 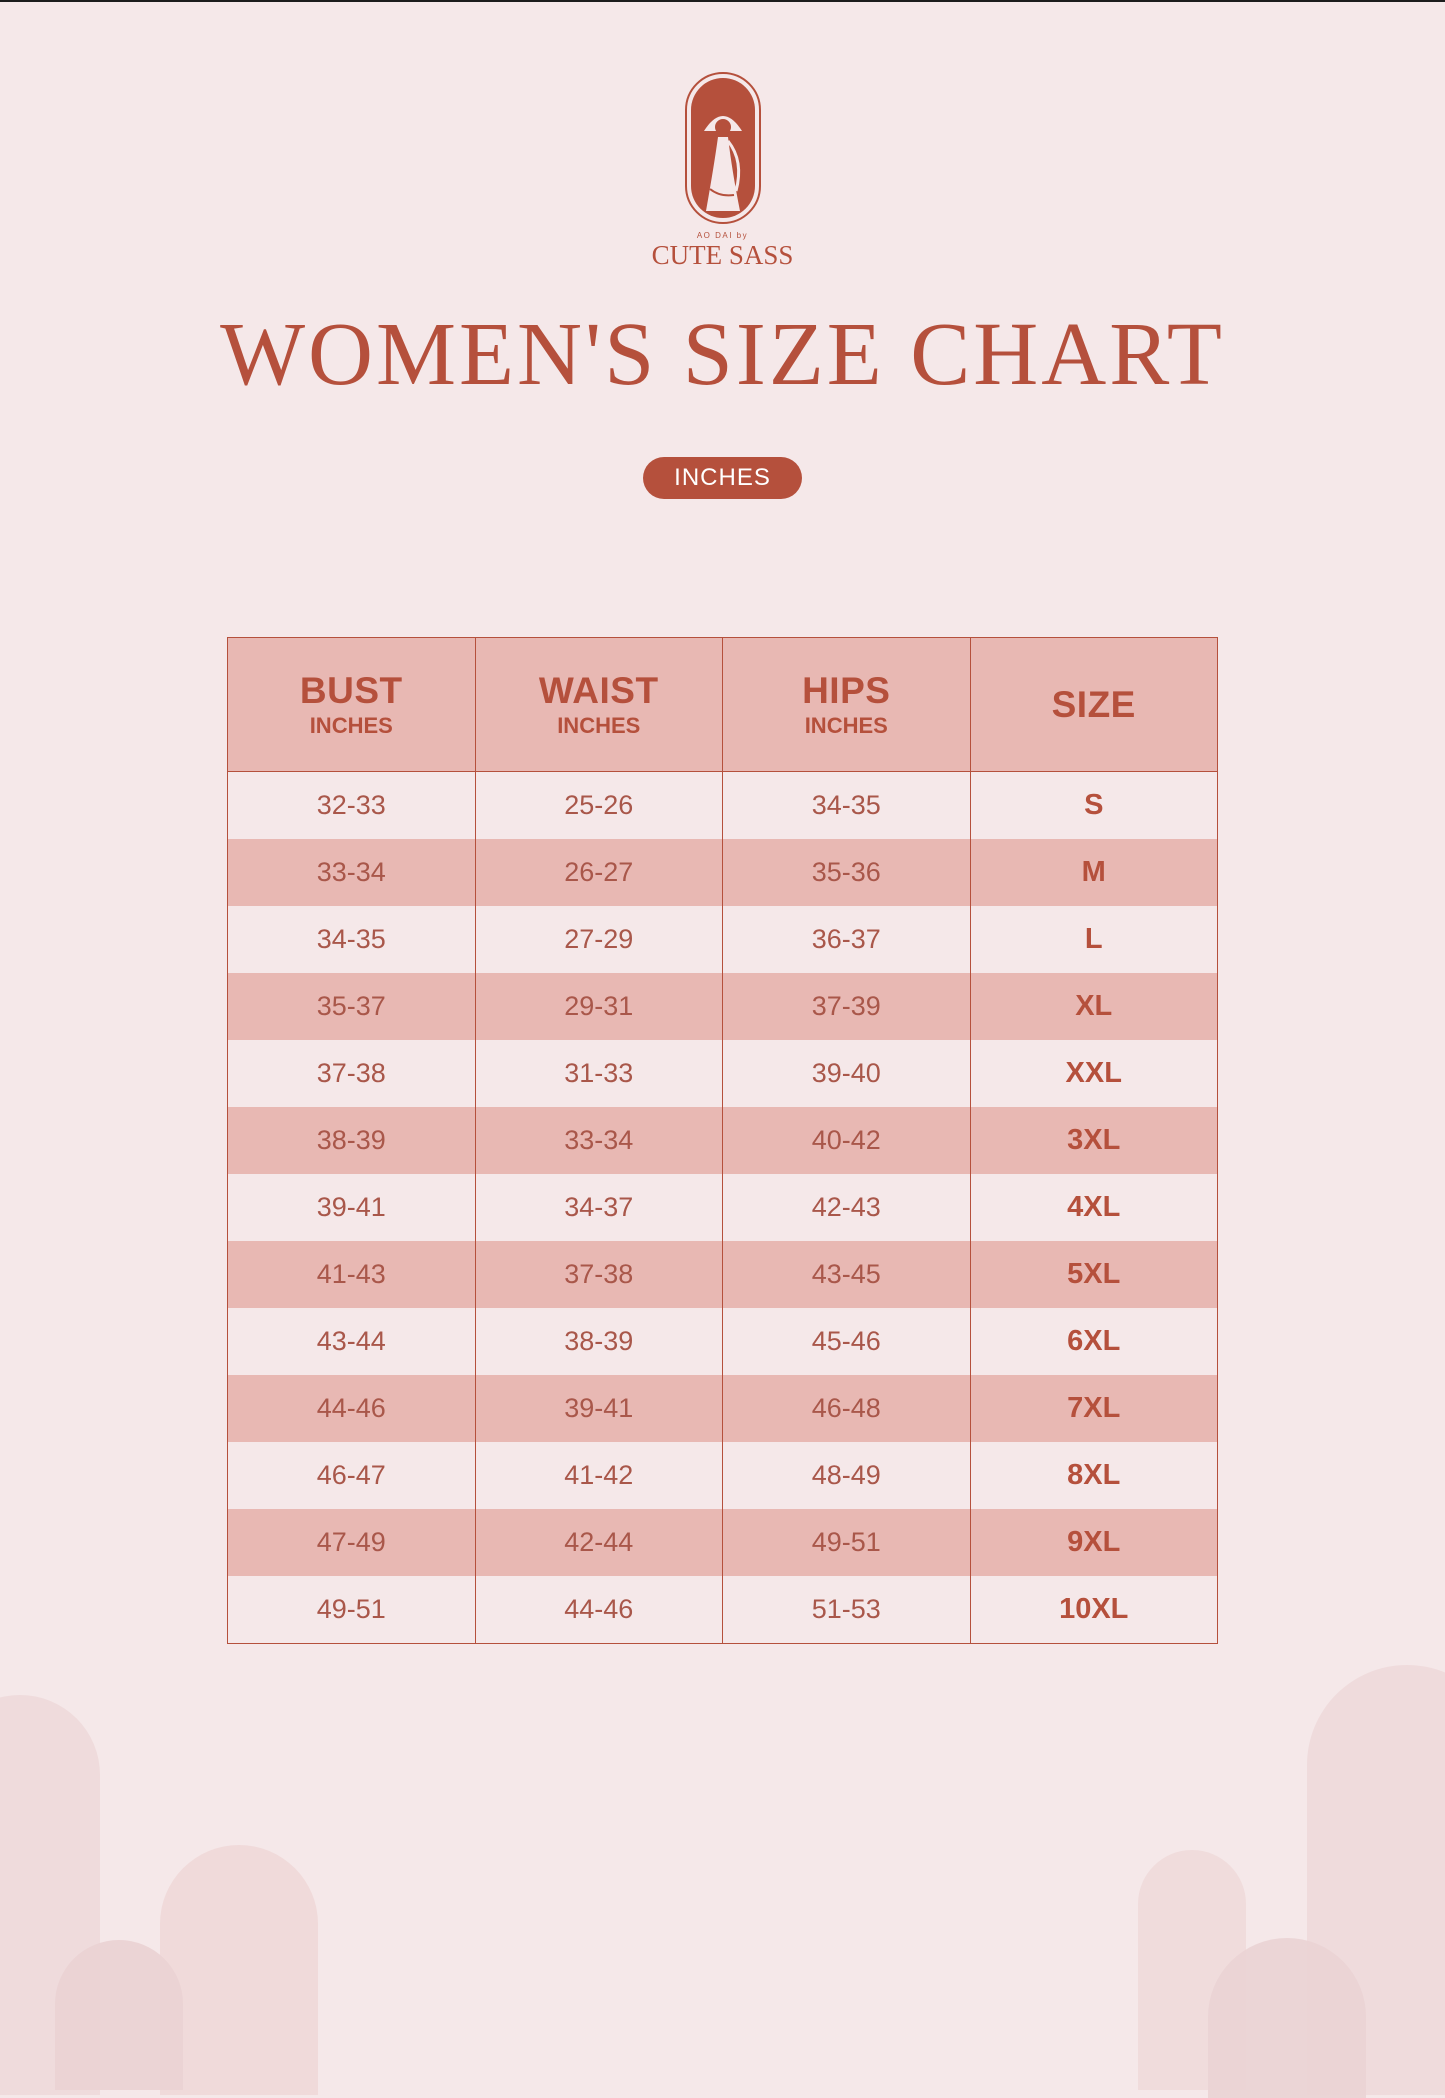 What do you see at coordinates (598, 872) in the screenshot?
I see `waist-cell: 26-27` at bounding box center [598, 872].